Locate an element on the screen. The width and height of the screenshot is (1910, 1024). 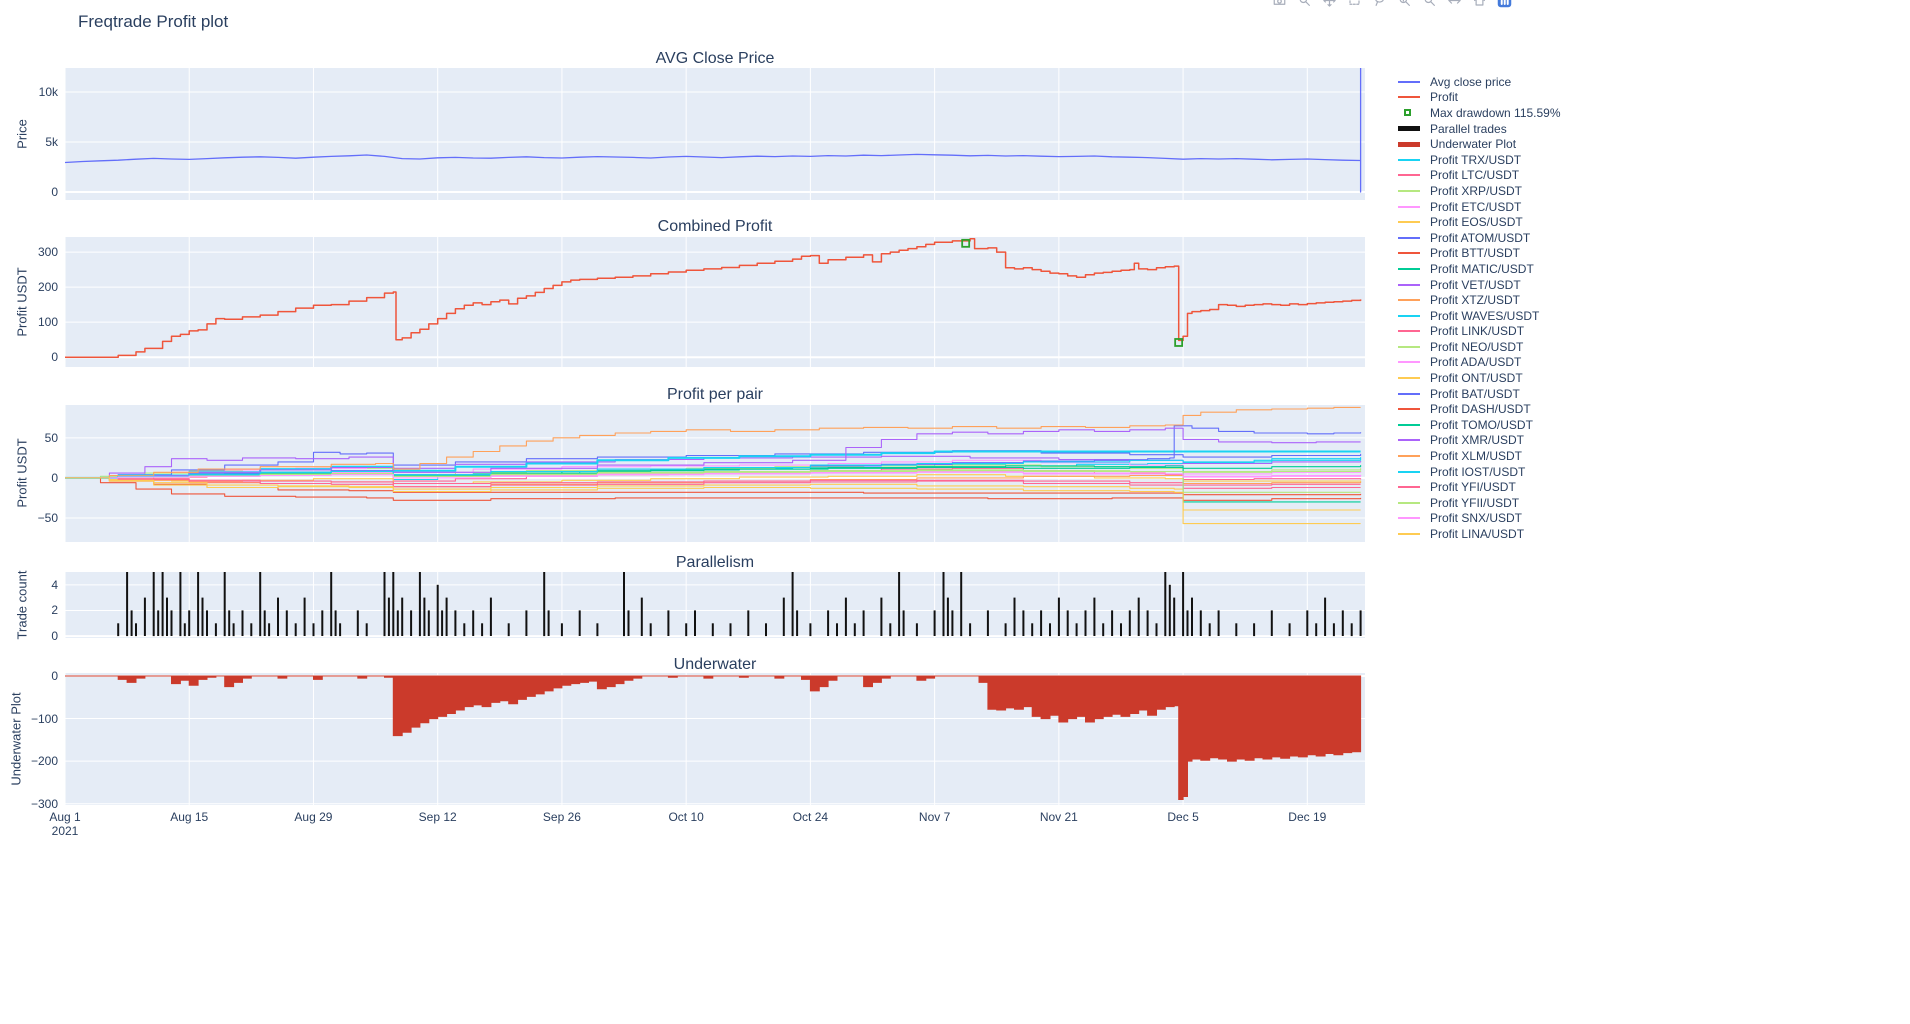
y-tick-label: −50 is located at coordinates (47, 517).